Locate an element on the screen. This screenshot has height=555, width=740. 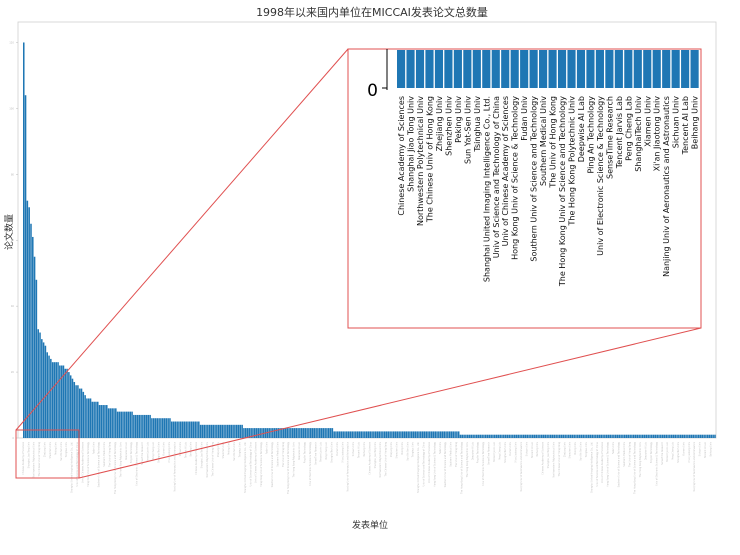
x-tick-label: ShanghaiTech Univ is located at coordinates (678, 451).